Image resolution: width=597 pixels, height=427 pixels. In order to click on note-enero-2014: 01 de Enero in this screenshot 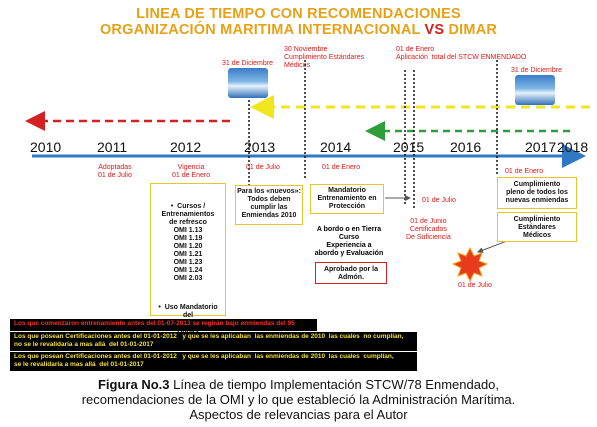, I will do `click(341, 167)`.